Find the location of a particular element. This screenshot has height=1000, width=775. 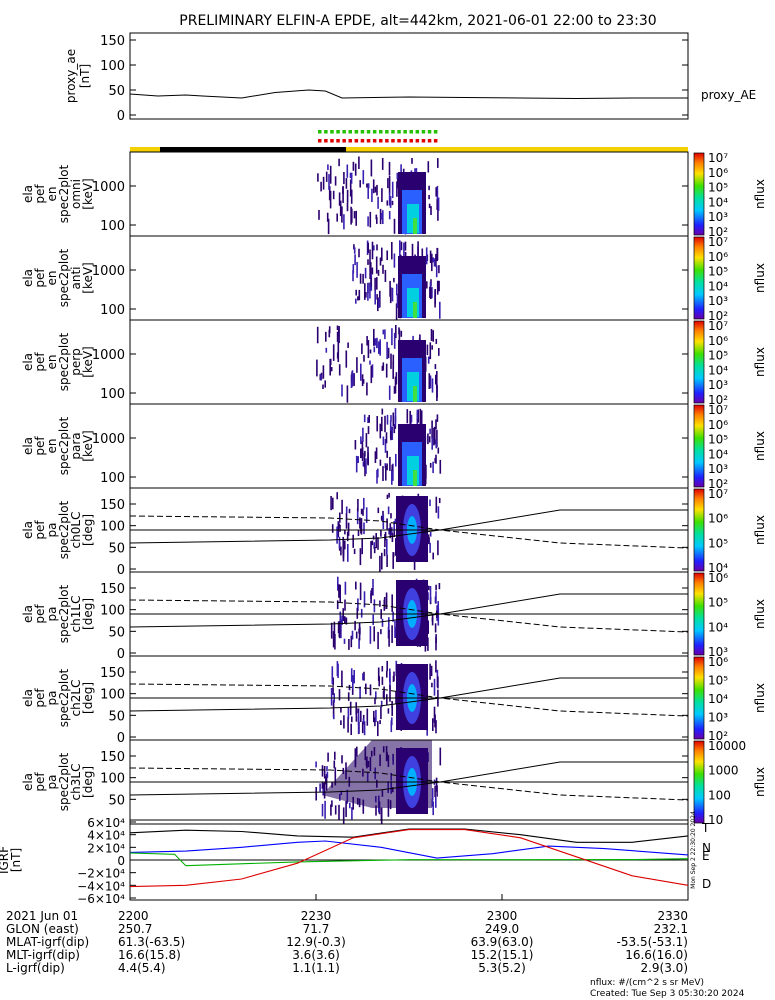

status-bar is located at coordinates (409, 141).